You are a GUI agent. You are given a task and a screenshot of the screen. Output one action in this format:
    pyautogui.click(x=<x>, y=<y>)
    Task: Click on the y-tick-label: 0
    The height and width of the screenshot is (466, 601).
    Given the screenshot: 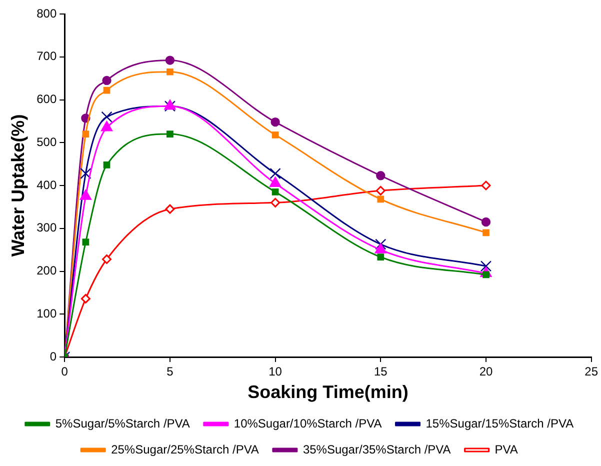 What is the action you would take?
    pyautogui.click(x=53, y=356)
    